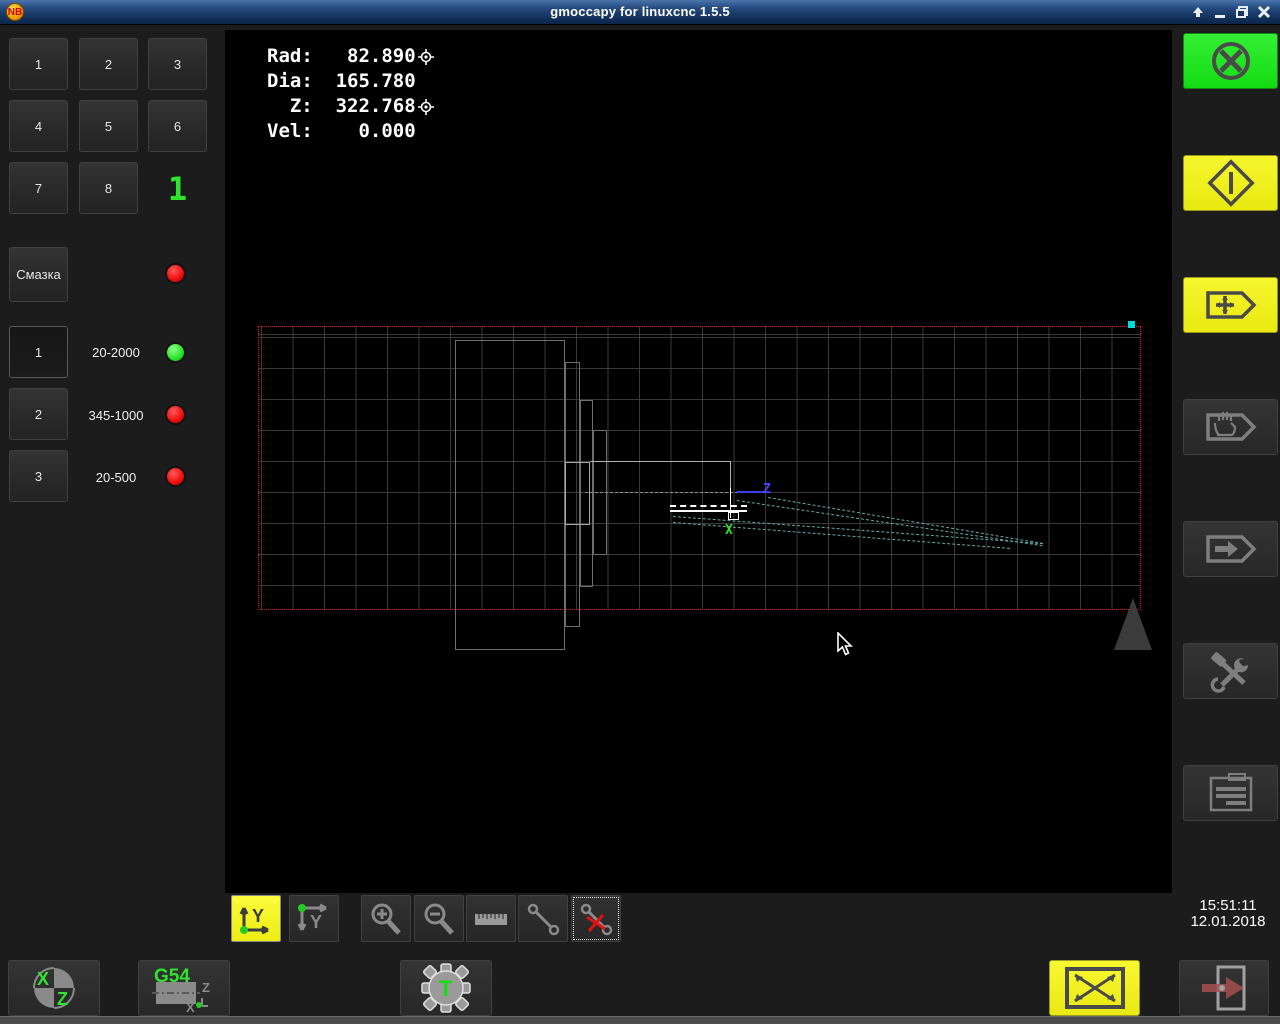  Describe the element at coordinates (116, 352) in the screenshot. I see `spindle-range-label-1: 20-2000` at that location.